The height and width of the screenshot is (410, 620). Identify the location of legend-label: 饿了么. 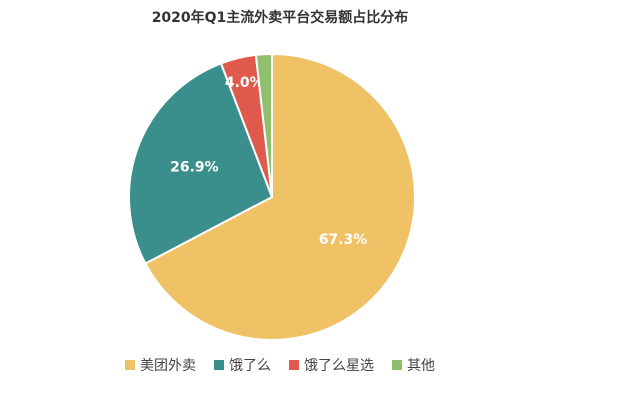
(250, 366).